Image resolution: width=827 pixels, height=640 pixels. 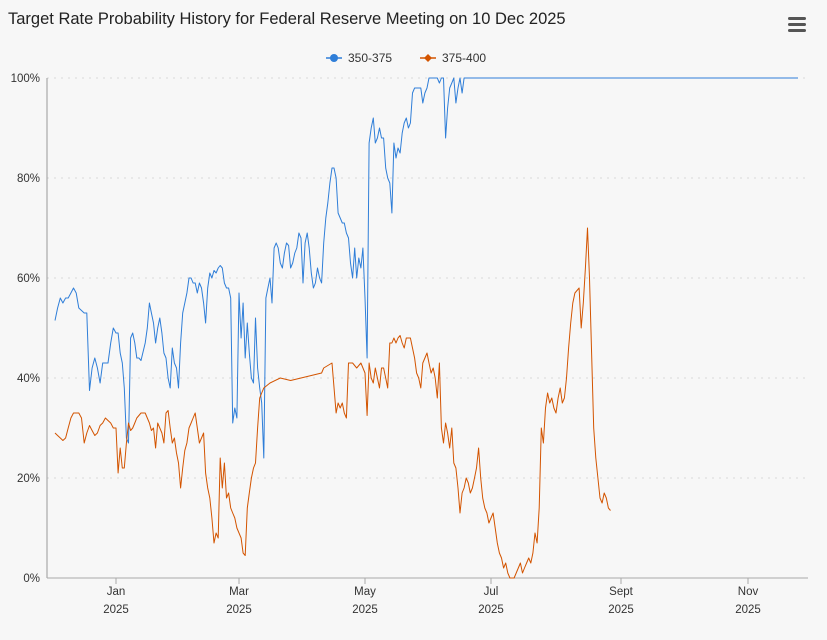 I want to click on x-tick-label-month: Jul, so click(x=491, y=592).